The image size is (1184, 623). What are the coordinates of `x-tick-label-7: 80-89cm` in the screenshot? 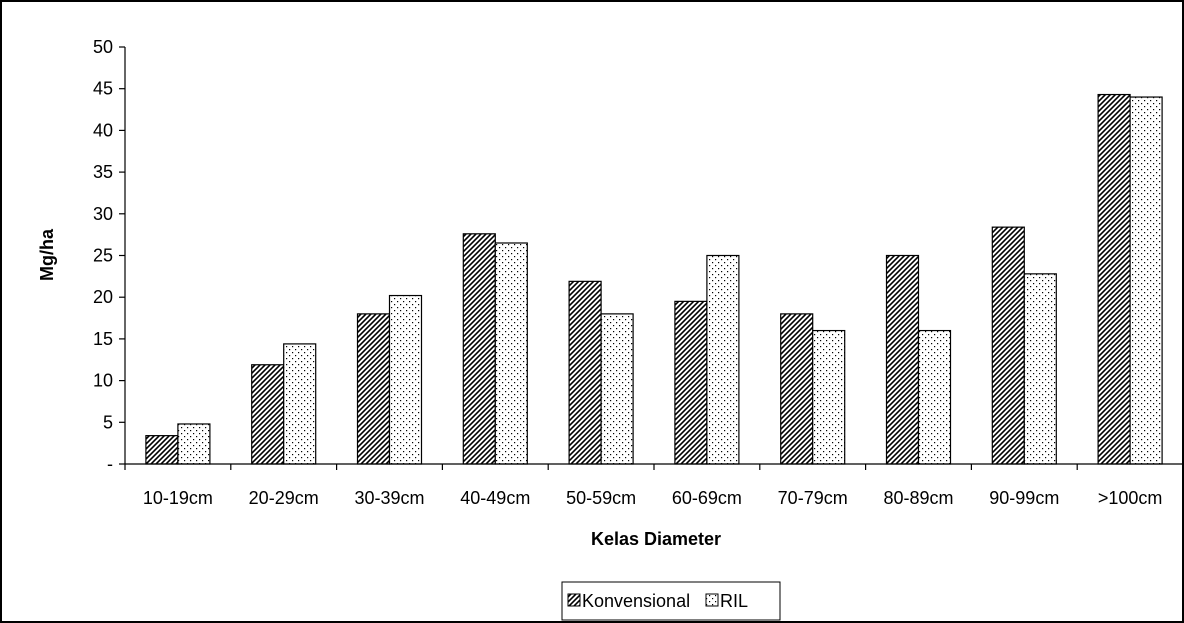 It's located at (918, 498).